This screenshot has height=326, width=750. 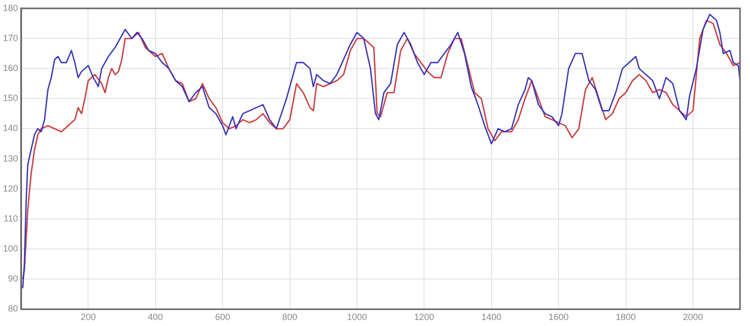 What do you see at coordinates (10, 249) in the screenshot?
I see `y-tick-label: 100` at bounding box center [10, 249].